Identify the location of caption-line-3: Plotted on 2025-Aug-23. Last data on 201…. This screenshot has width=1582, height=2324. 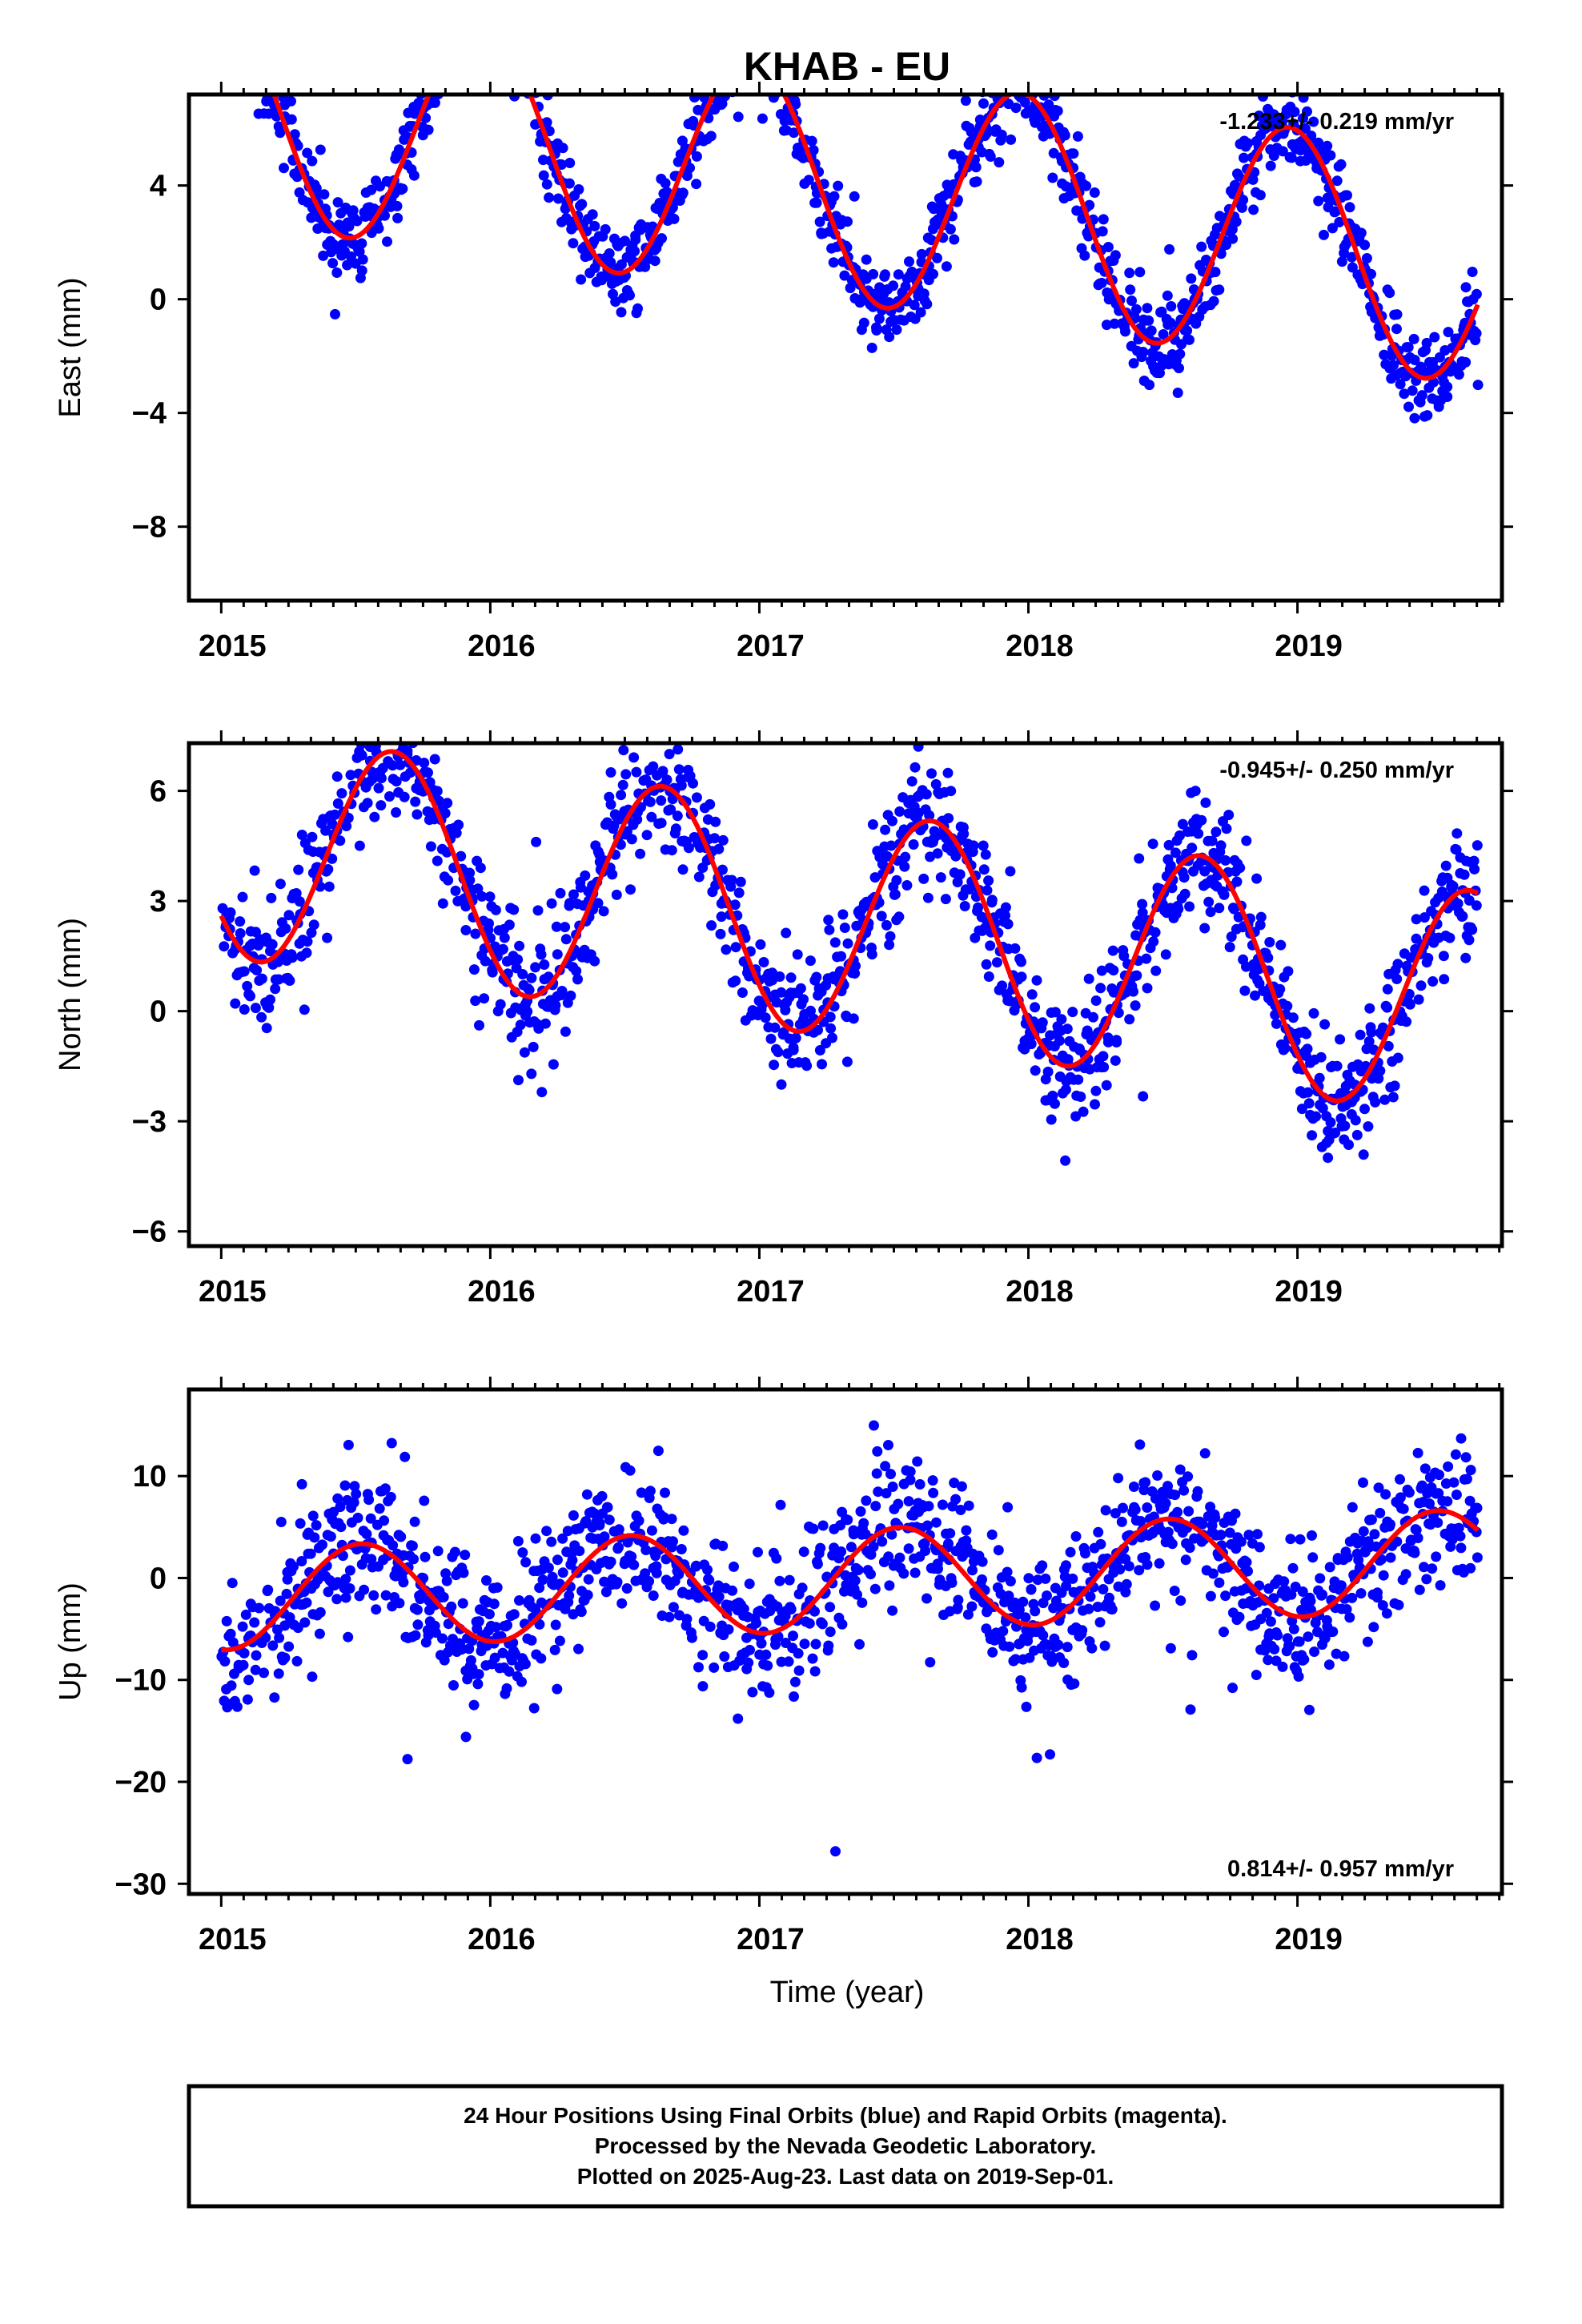
(846, 2176).